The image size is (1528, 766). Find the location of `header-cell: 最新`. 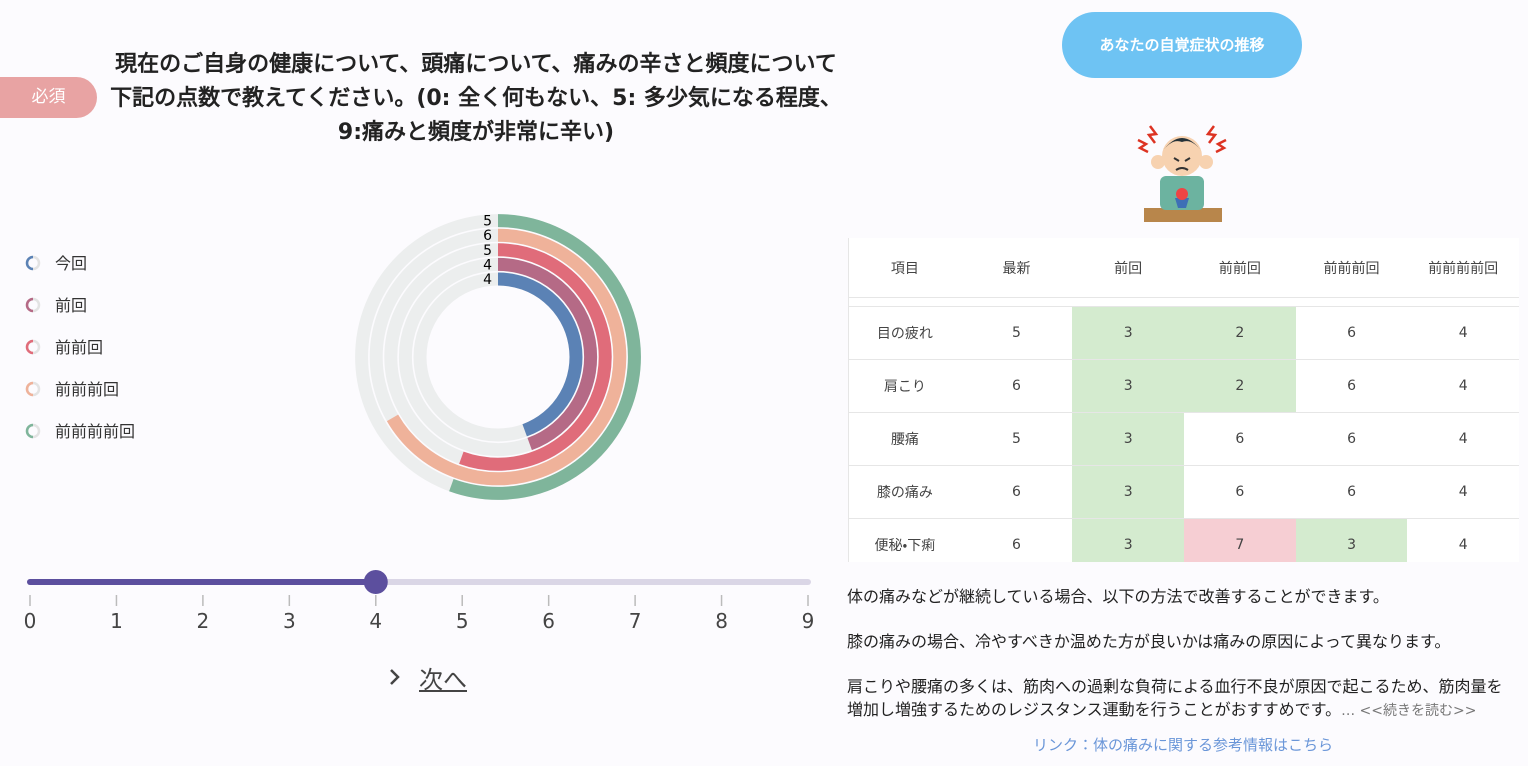

header-cell: 最新 is located at coordinates (1016, 268).